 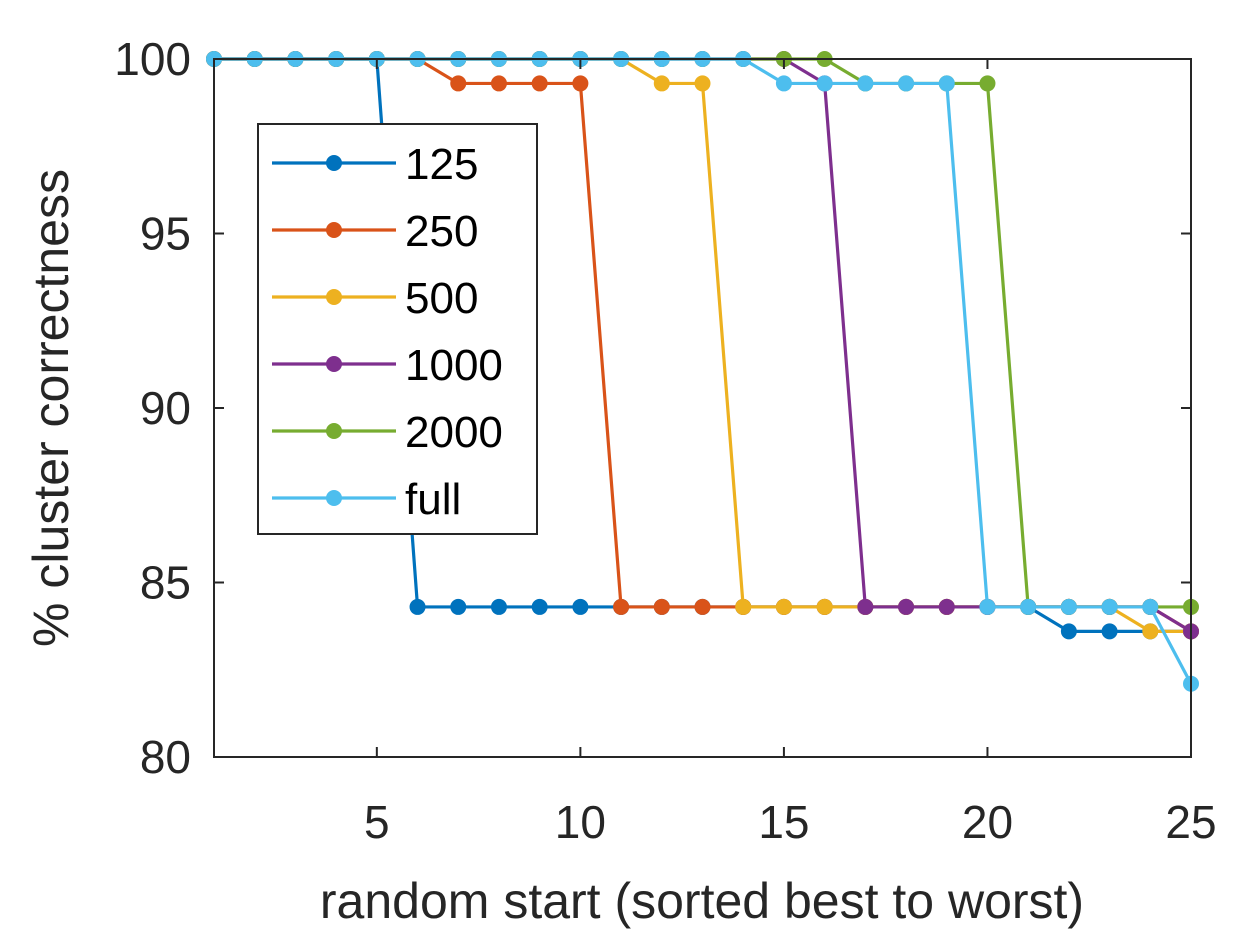 What do you see at coordinates (165, 234) in the screenshot?
I see `y-tick-label: 95` at bounding box center [165, 234].